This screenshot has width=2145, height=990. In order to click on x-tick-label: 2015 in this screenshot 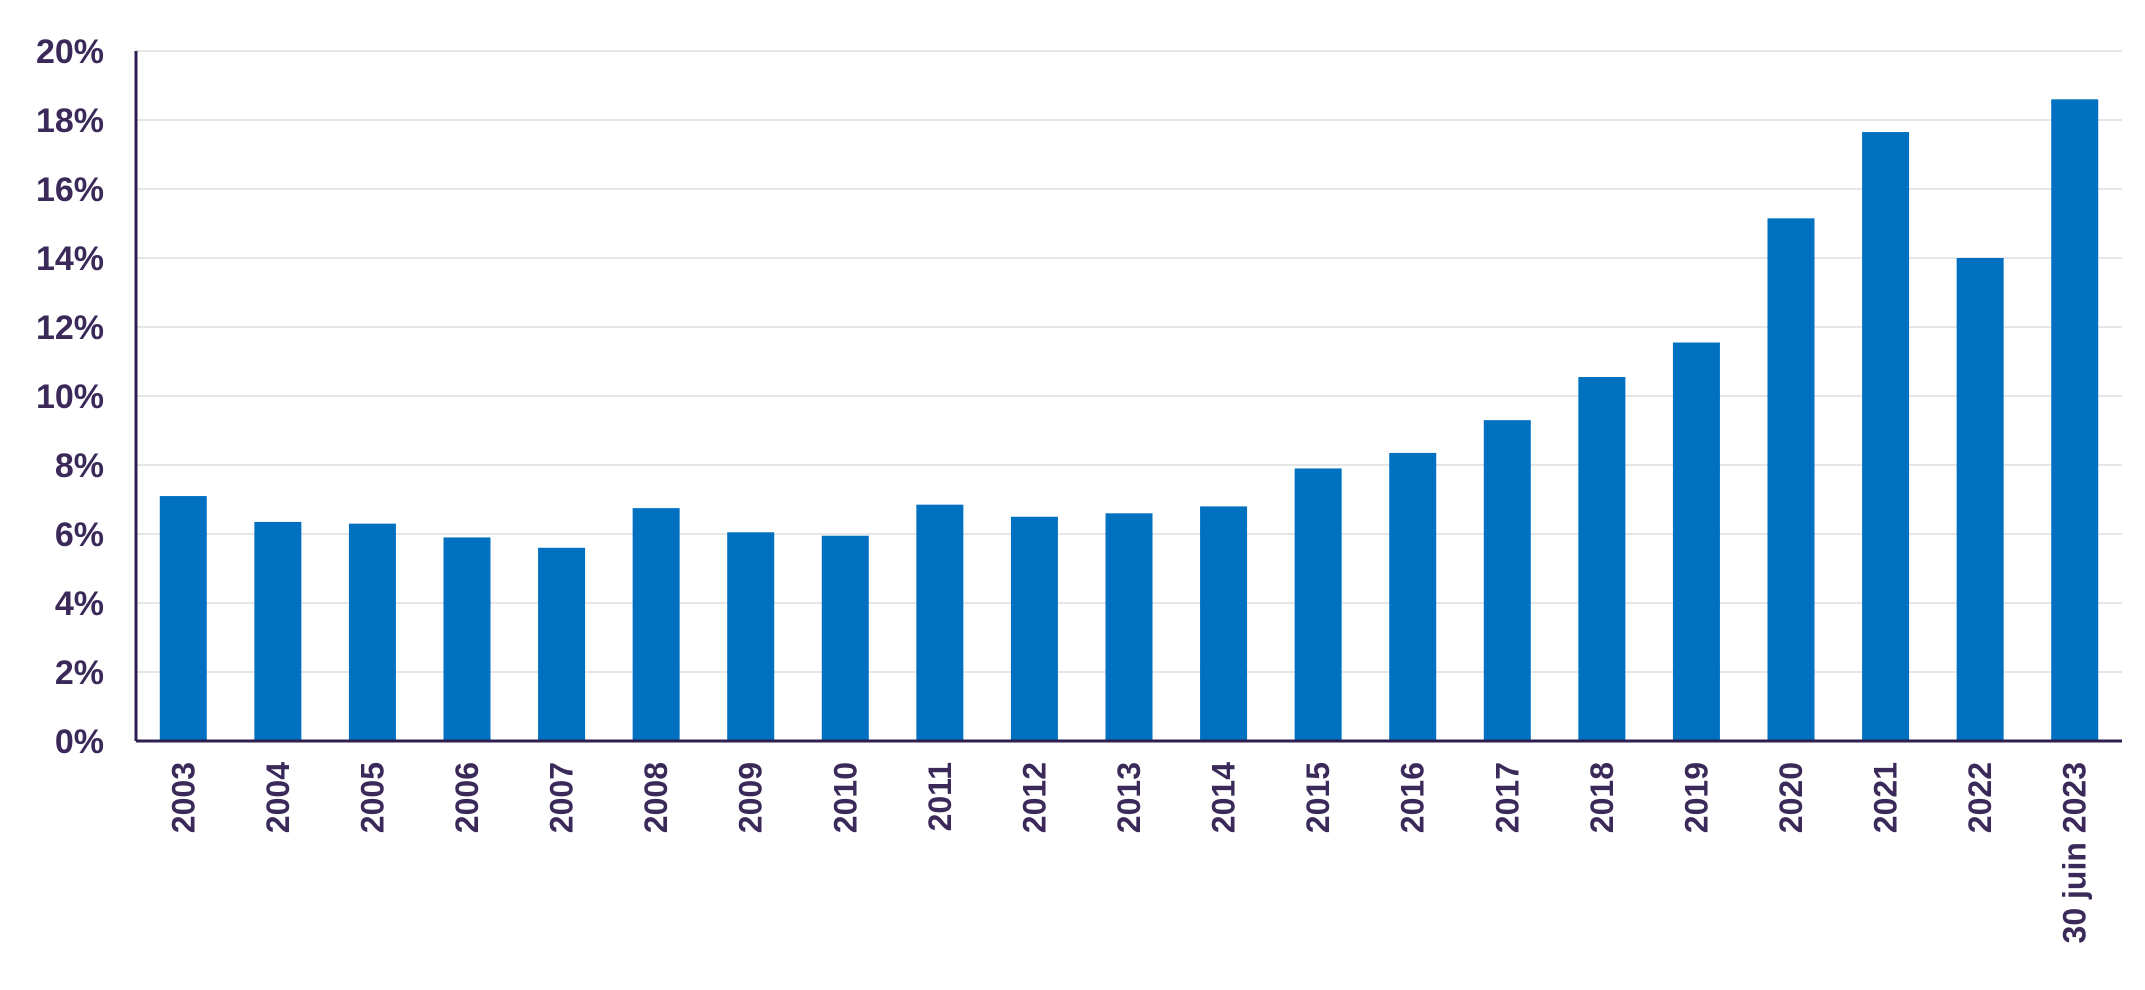, I will do `click(1318, 797)`.